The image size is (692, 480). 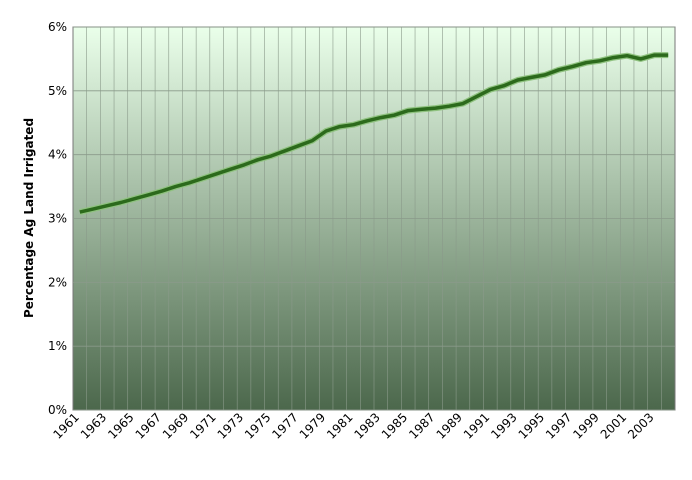 I want to click on y-tick-label: 3%, so click(x=57, y=219).